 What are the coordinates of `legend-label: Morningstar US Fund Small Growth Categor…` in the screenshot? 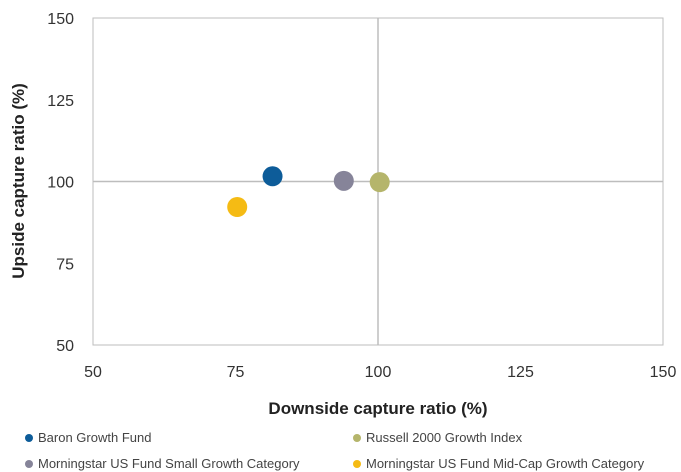 It's located at (169, 463).